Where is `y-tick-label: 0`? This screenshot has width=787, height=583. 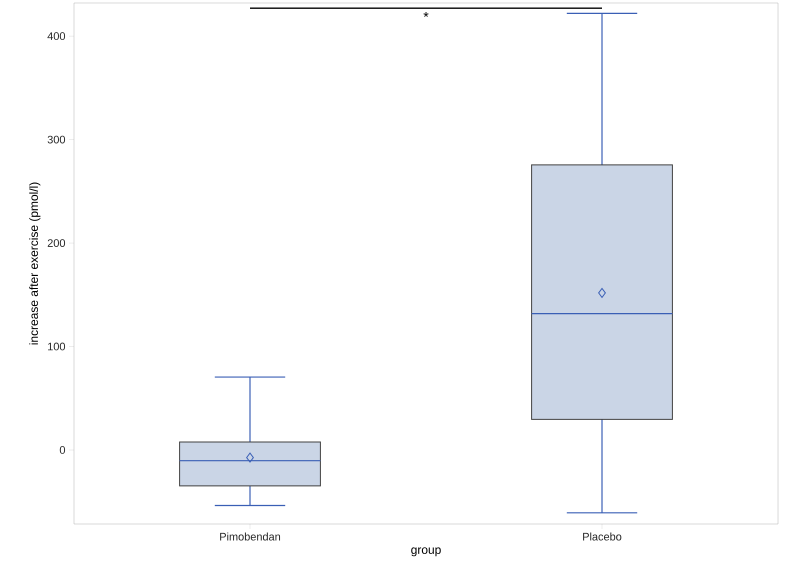 y-tick-label: 0 is located at coordinates (63, 450).